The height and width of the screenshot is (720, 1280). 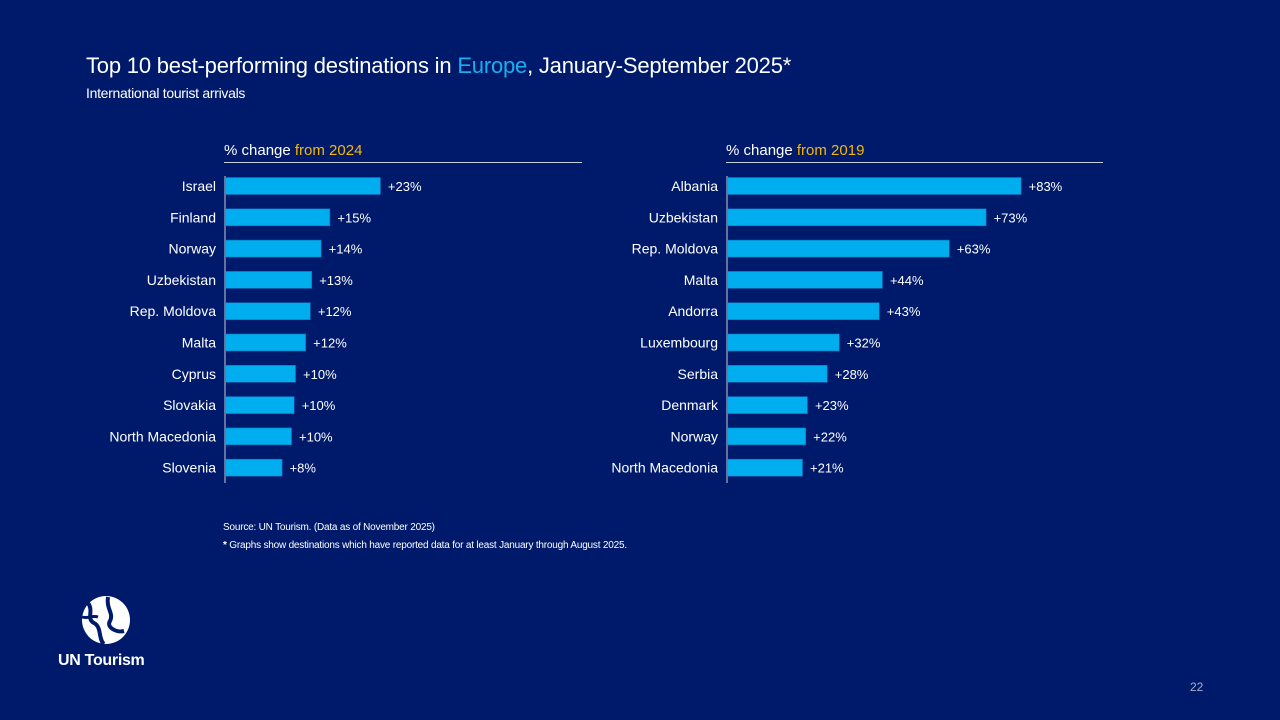 What do you see at coordinates (346, 249) in the screenshot?
I see `data-label: +14%` at bounding box center [346, 249].